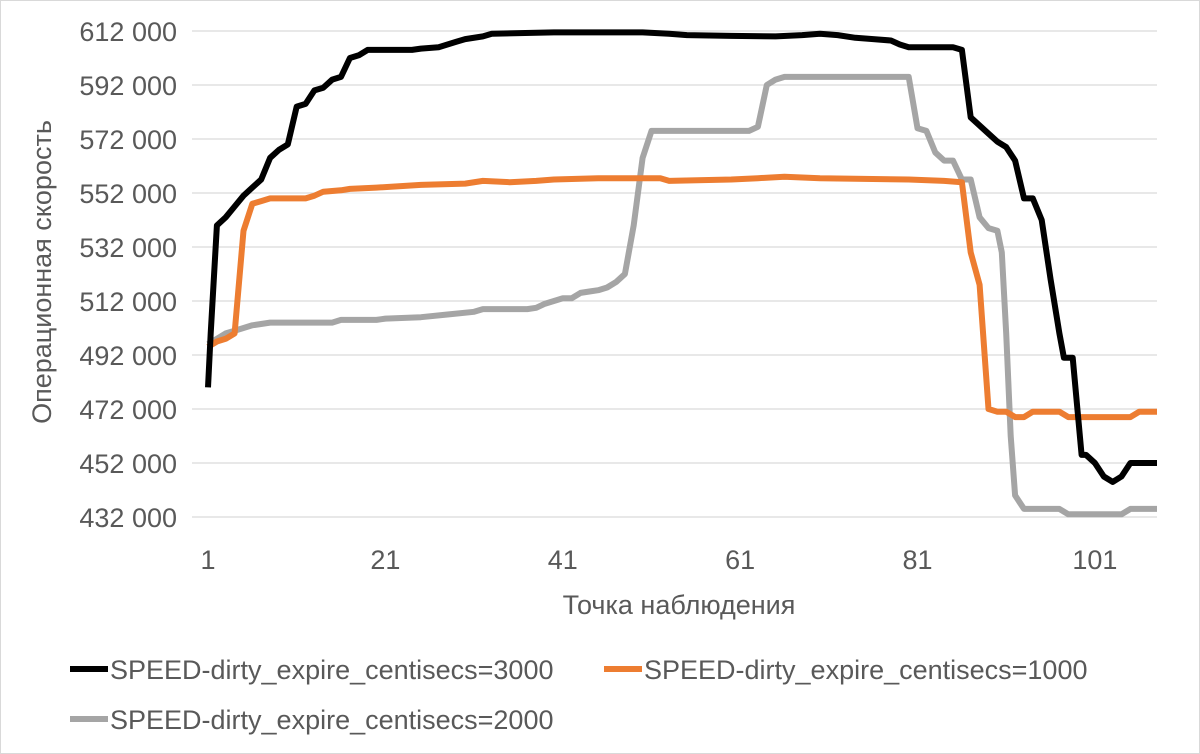  I want to click on y-tick-label: 532 000, so click(128, 248).